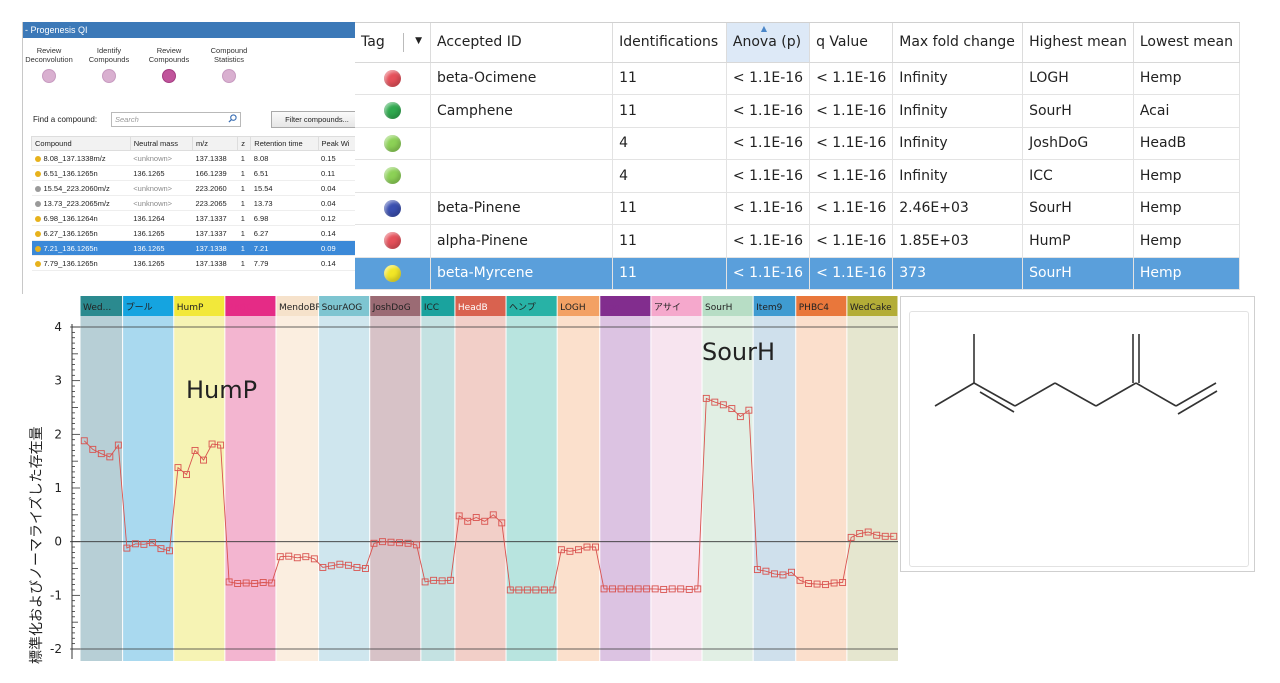 The image size is (1280, 683). Describe the element at coordinates (768, 43) in the screenshot. I see `column-header-anova: Anova (p) ▲` at that location.